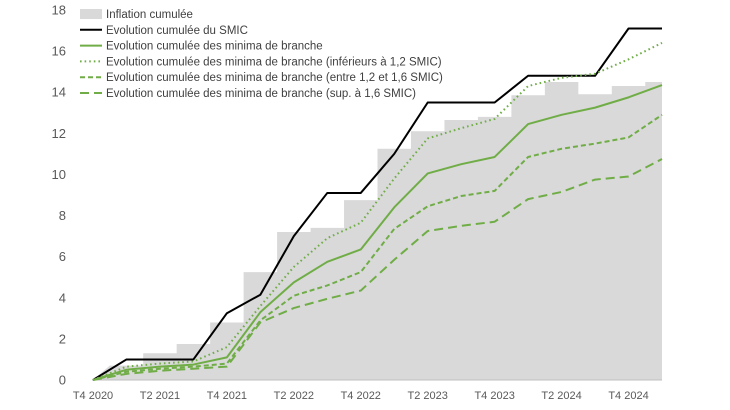 The image size is (730, 410). I want to click on y-tick-label: 6, so click(62, 256).